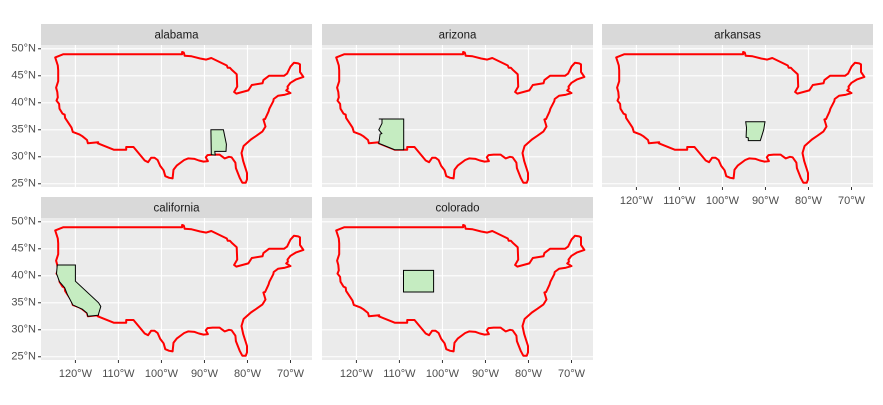 This screenshot has width=883, height=405. I want to click on facet-title: alabama, so click(176, 36).